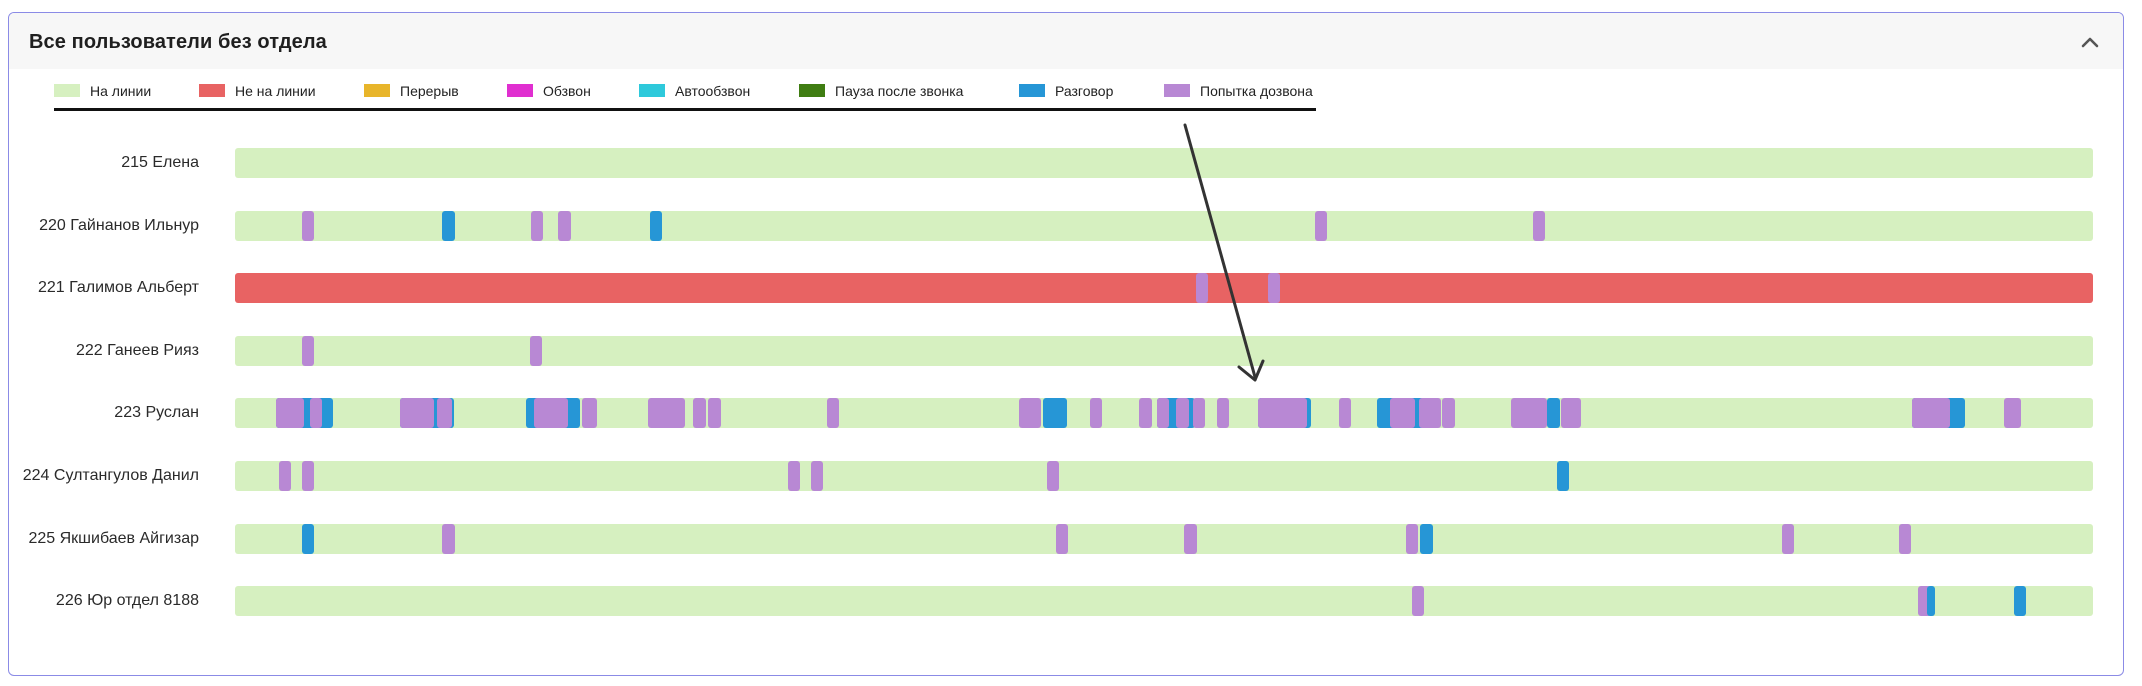  What do you see at coordinates (1084, 91) in the screenshot?
I see `legend-label: Разговор` at bounding box center [1084, 91].